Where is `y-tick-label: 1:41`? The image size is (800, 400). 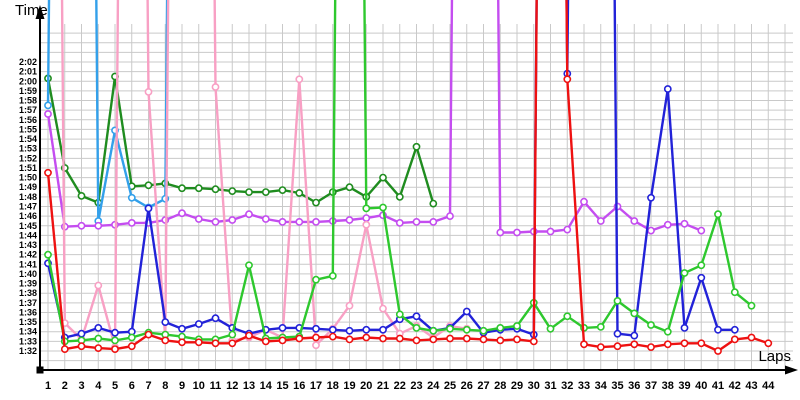 y-tick-label: 1:41 is located at coordinates (28, 264).